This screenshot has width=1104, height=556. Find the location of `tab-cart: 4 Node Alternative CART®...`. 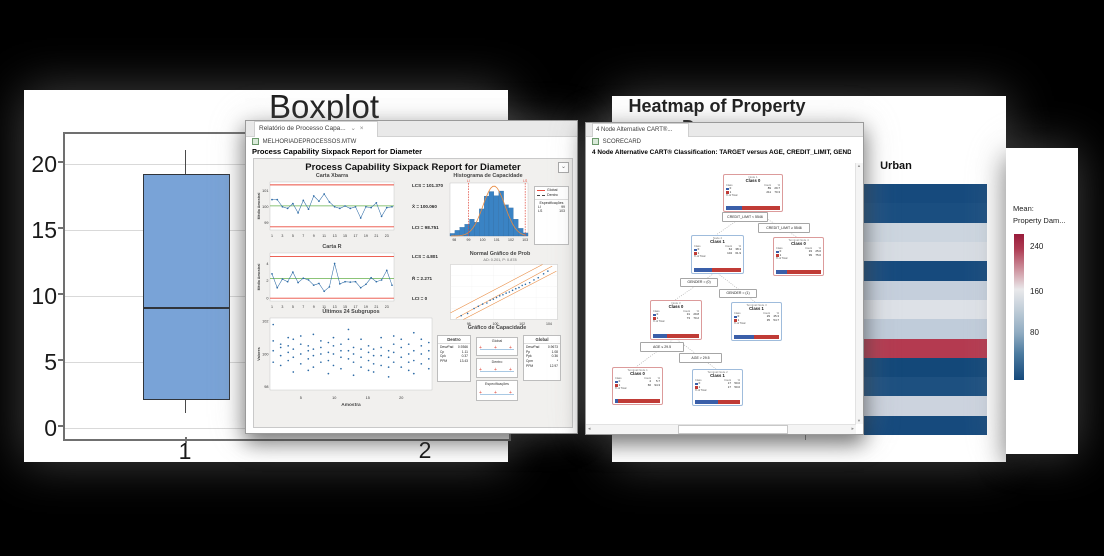

tab-cart: 4 Node Alternative CART®... is located at coordinates (640, 130).